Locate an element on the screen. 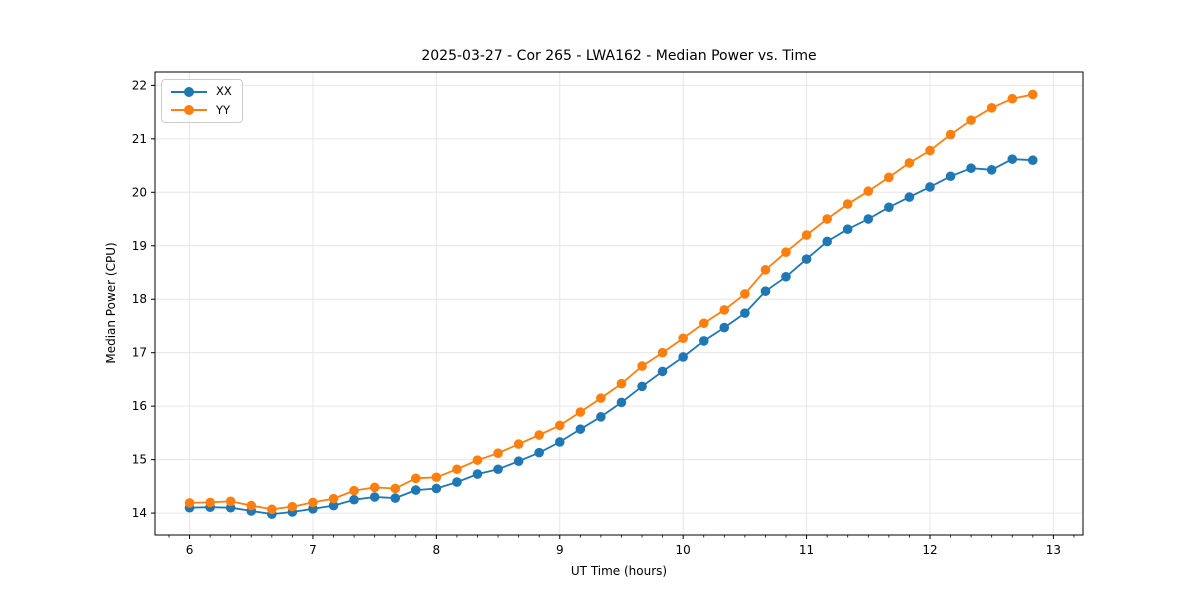 The width and height of the screenshot is (1200, 600). legend: XX YY is located at coordinates (202, 101).